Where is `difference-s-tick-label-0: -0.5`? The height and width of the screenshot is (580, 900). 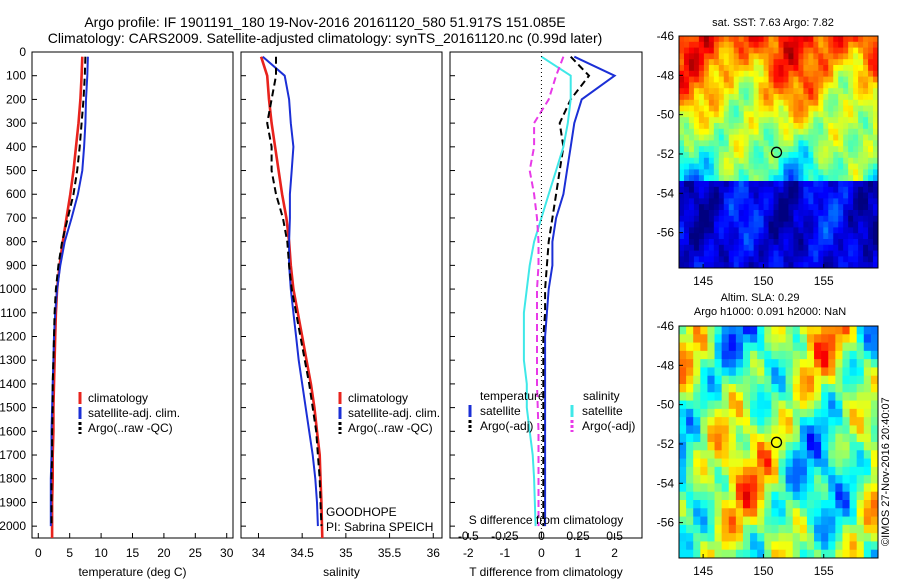 difference-s-tick-label-0: -0.5 is located at coordinates (468, 536).